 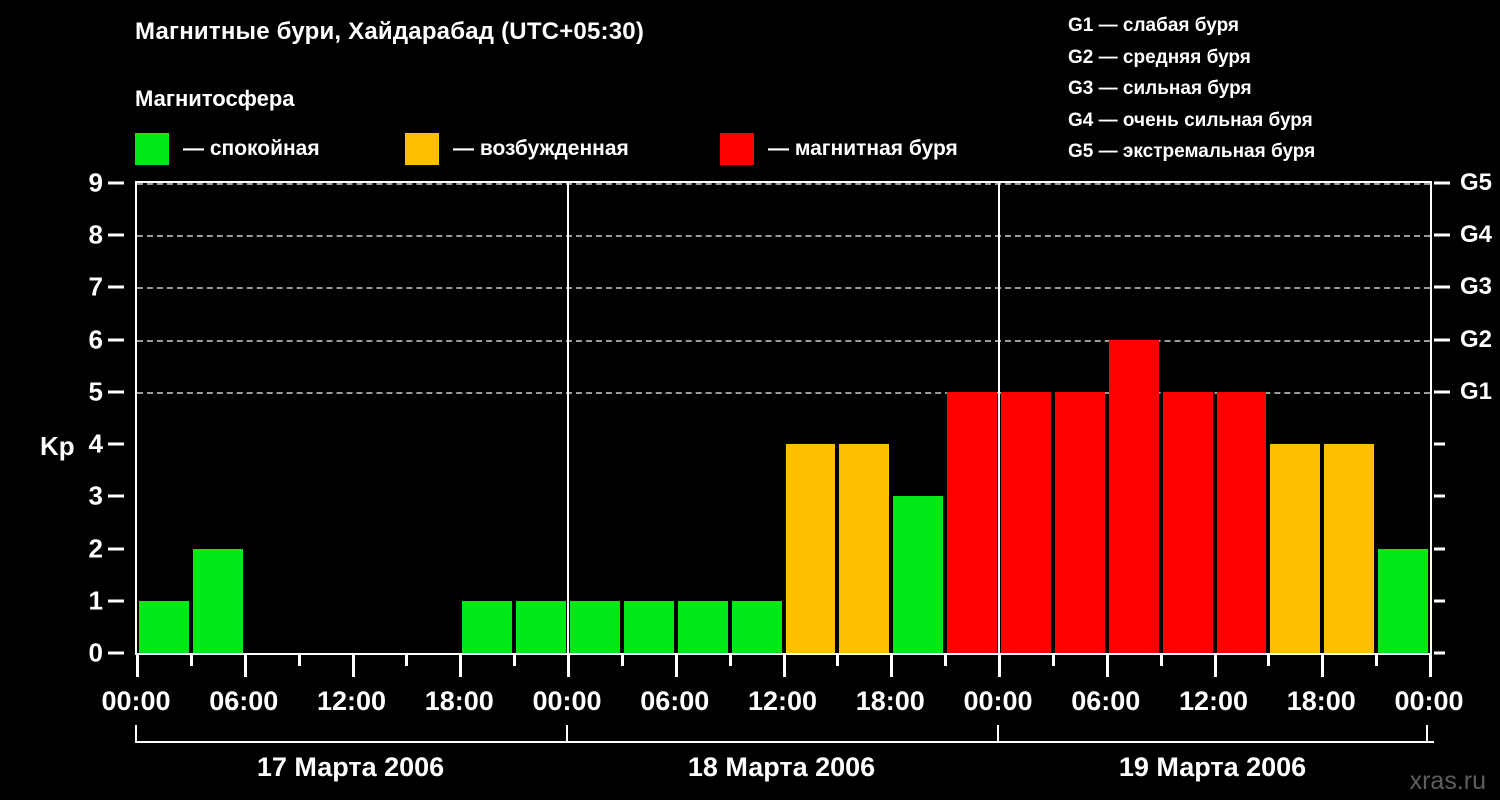 I want to click on x-minor-tick-45h, so click(x=946, y=660).